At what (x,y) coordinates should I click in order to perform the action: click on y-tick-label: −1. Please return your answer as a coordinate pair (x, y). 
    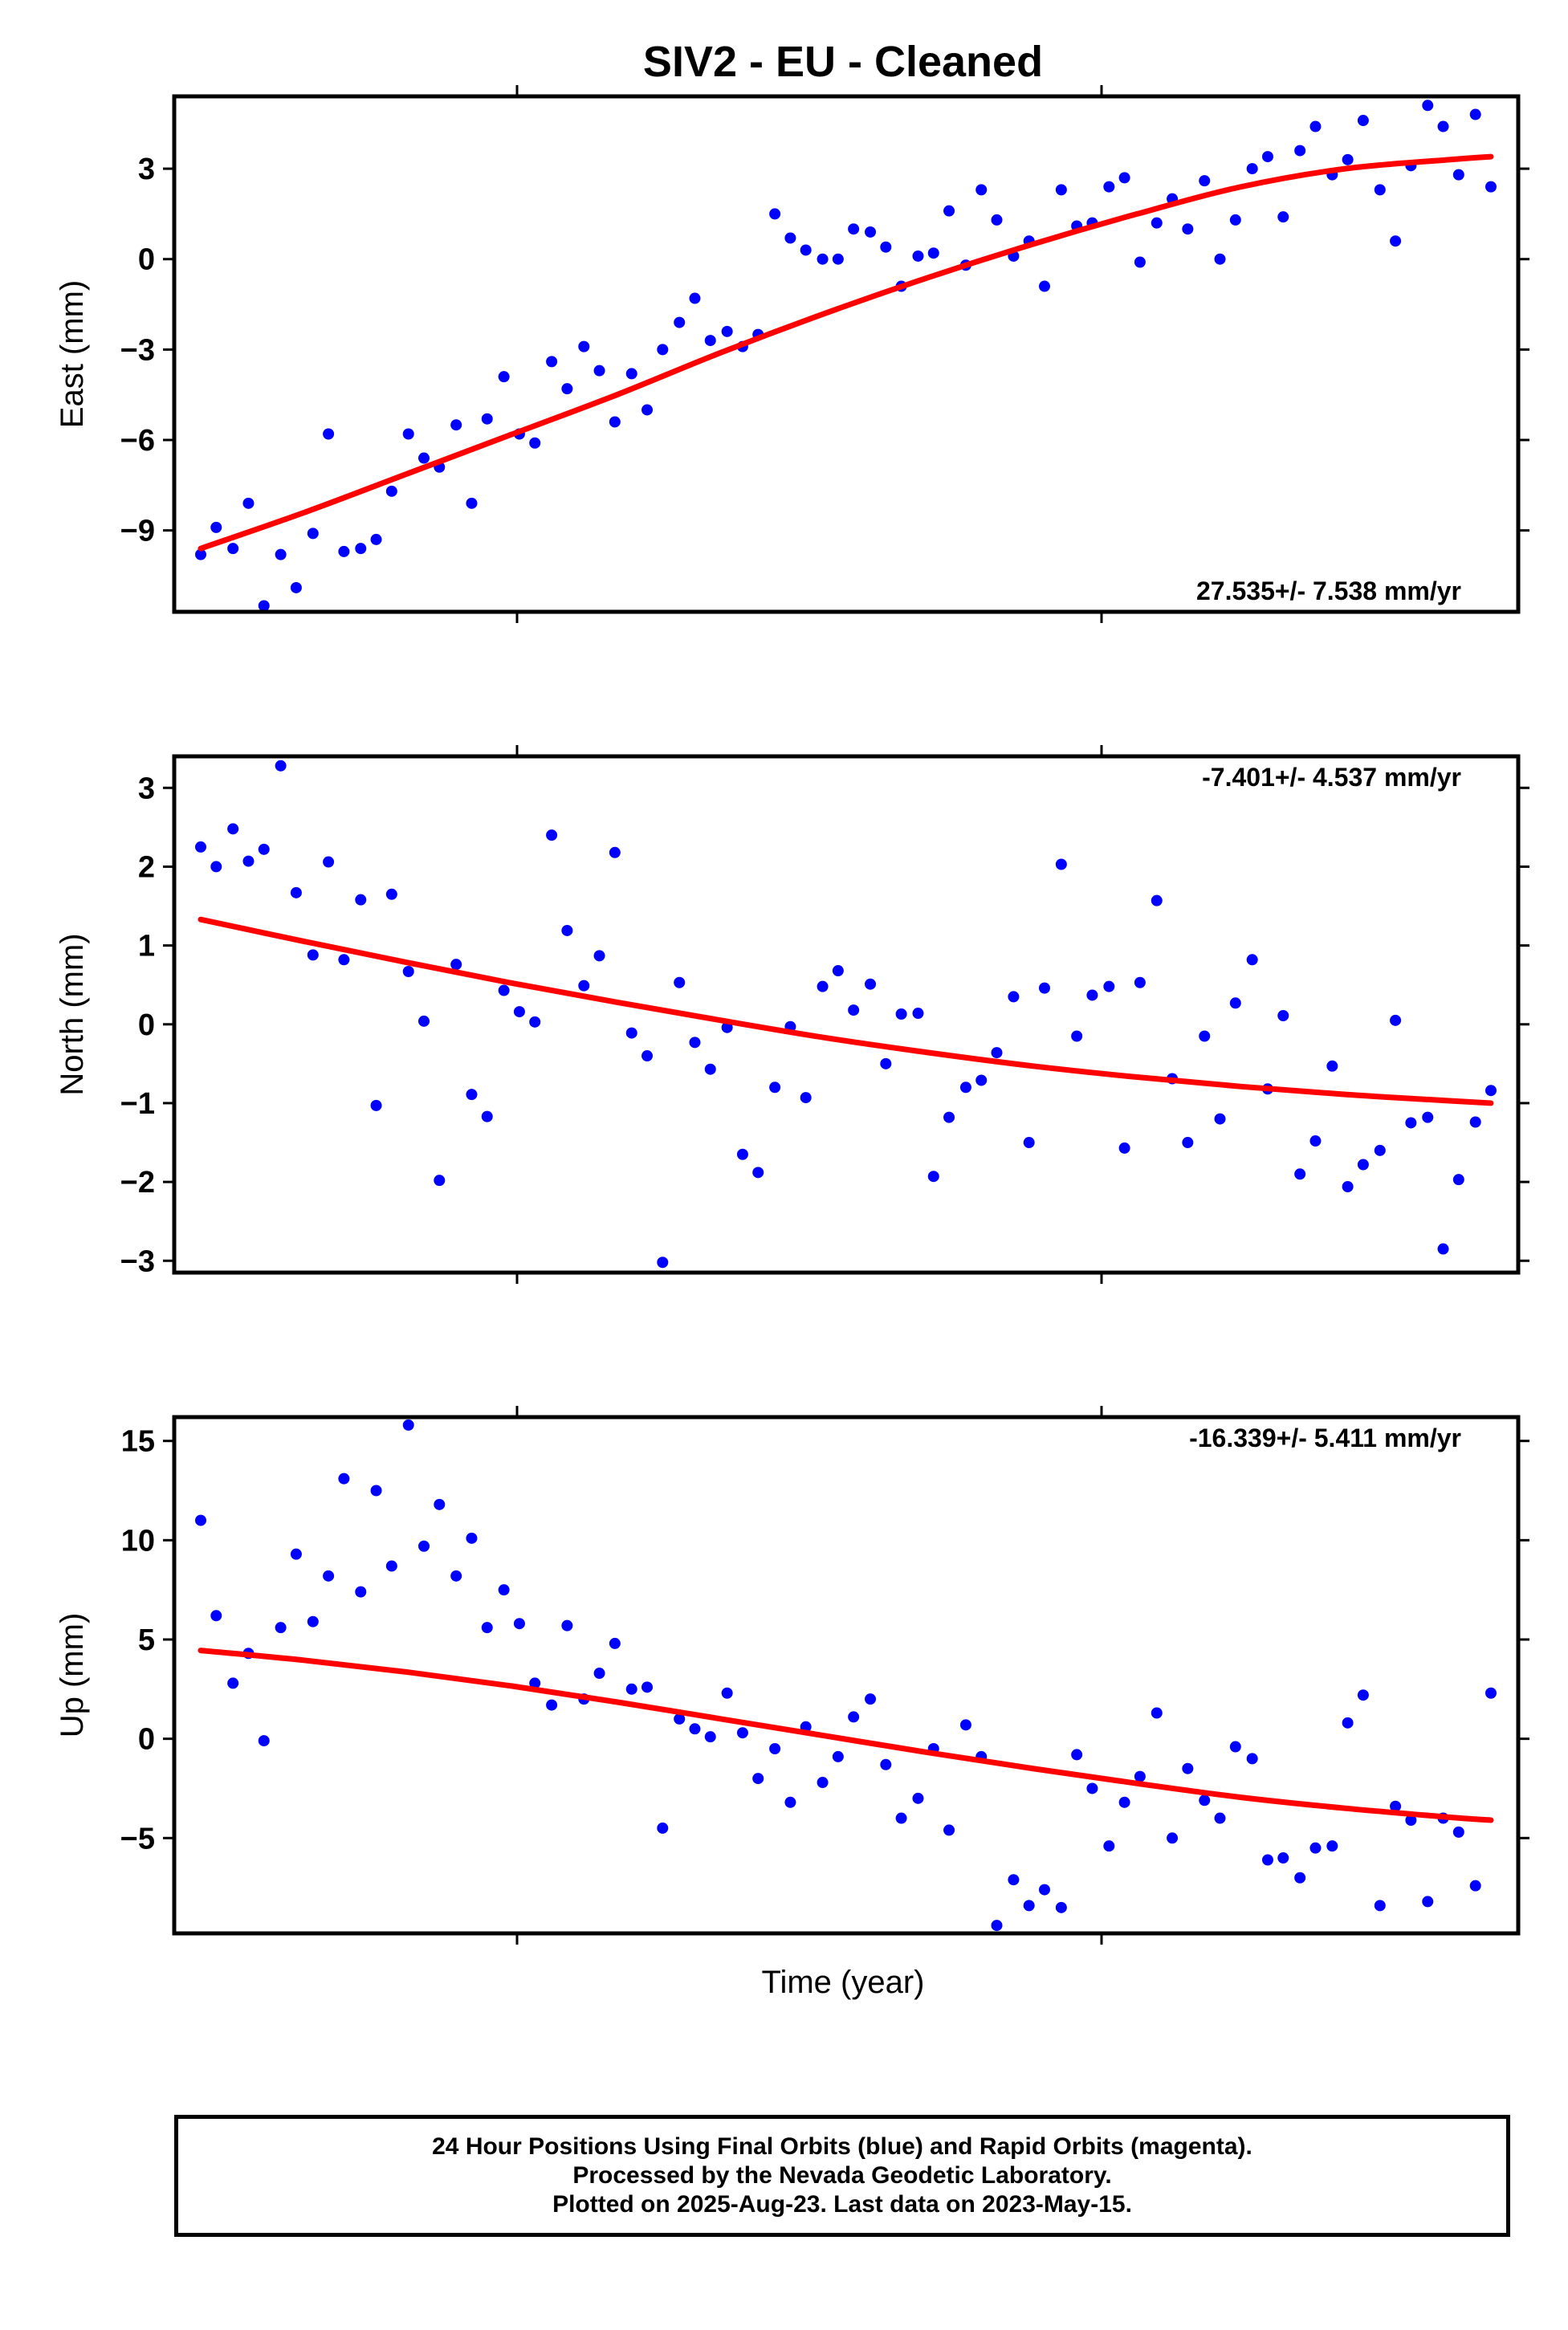
    Looking at the image, I should click on (137, 1104).